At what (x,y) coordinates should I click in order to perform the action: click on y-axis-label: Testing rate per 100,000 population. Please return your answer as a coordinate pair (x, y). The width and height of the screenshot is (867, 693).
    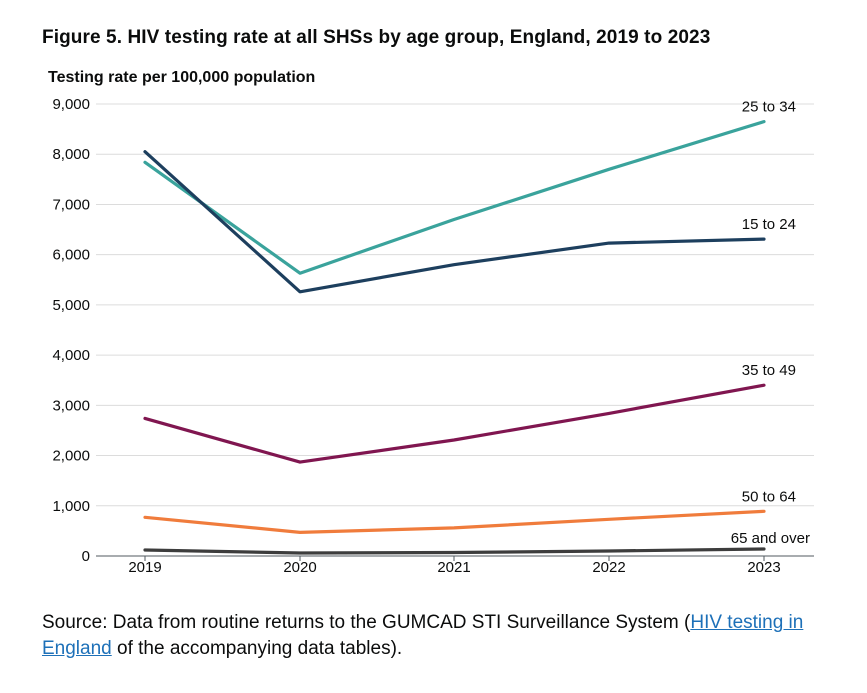
    Looking at the image, I should click on (181, 77).